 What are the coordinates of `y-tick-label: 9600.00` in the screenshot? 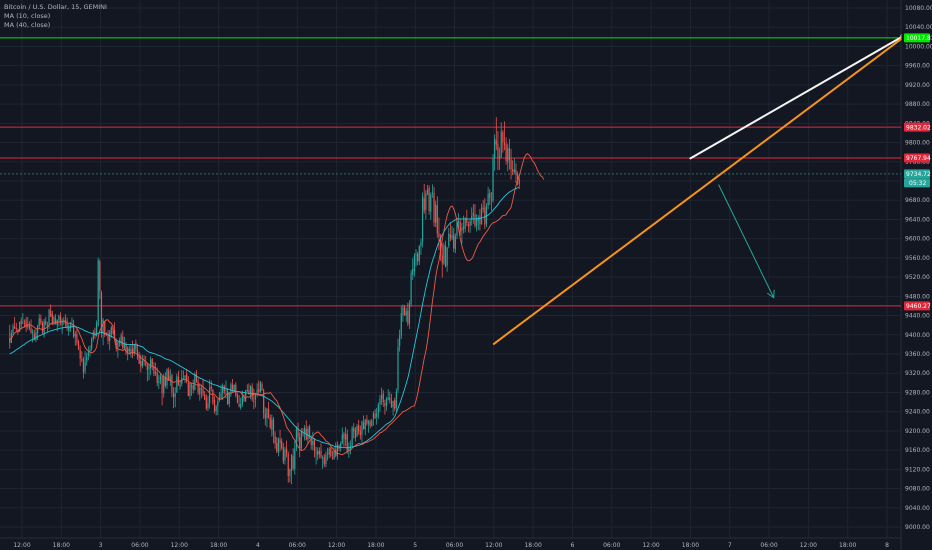 It's located at (917, 239).